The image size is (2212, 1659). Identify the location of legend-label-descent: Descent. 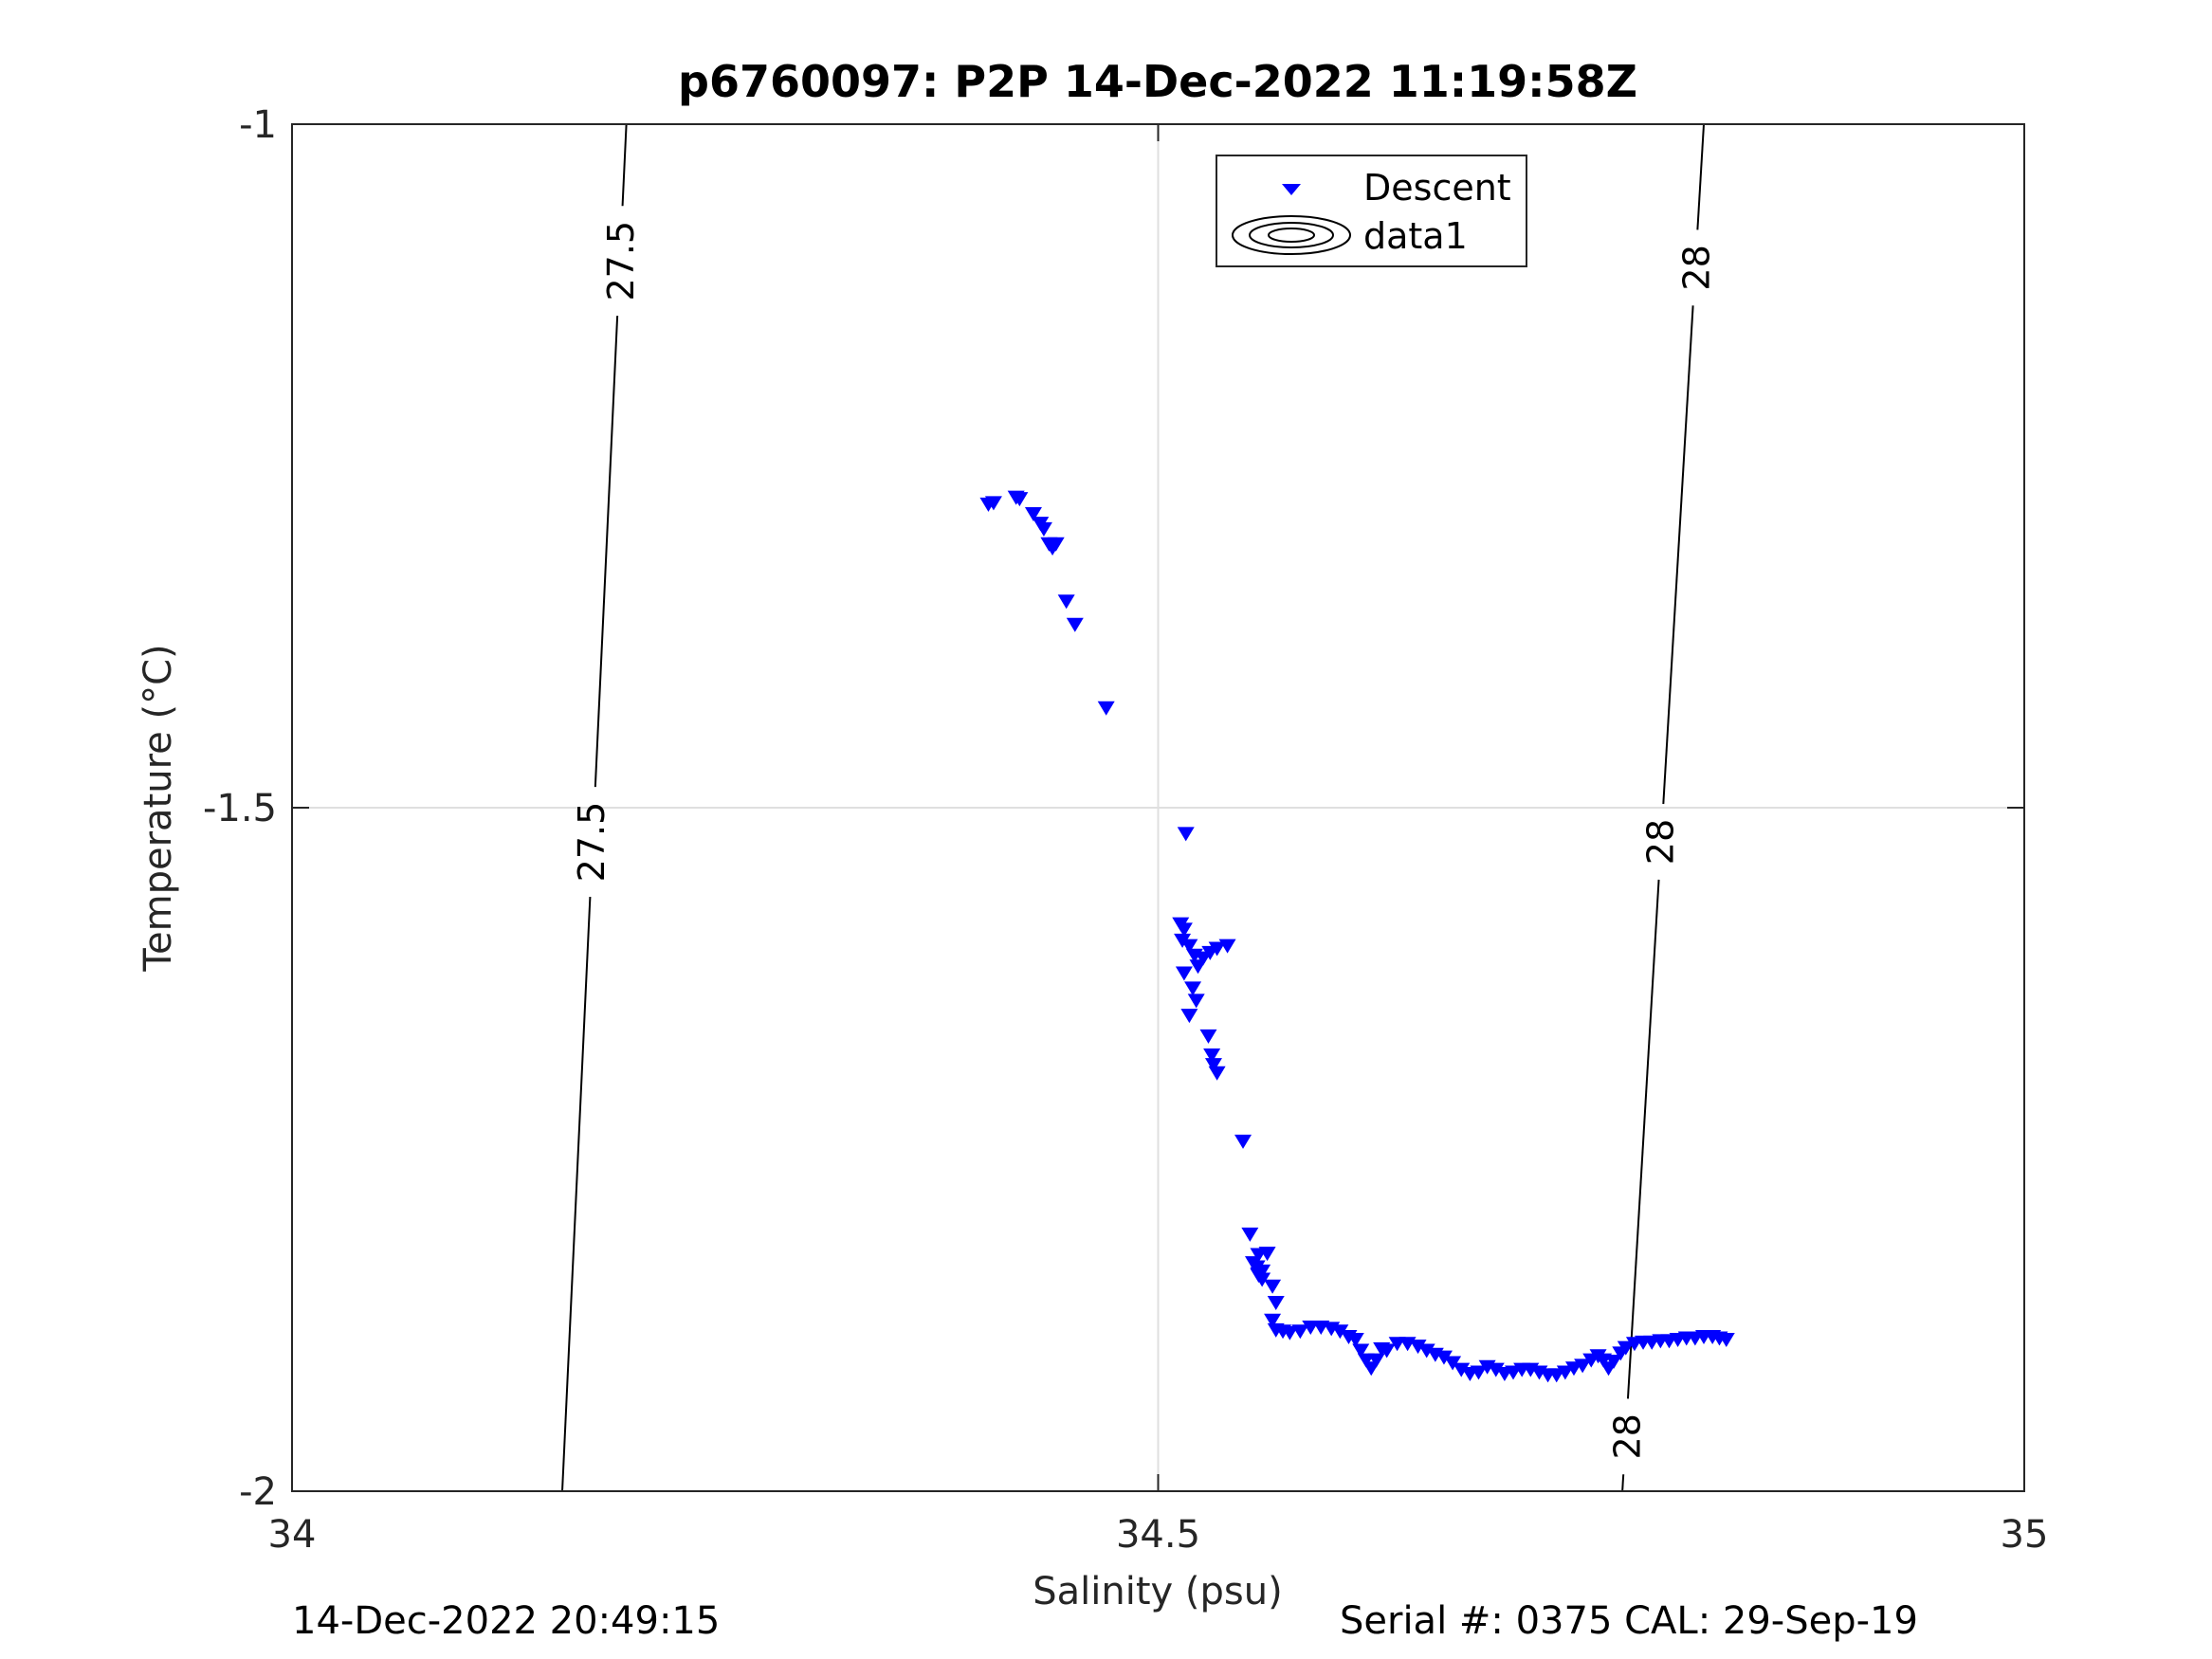
(1437, 188).